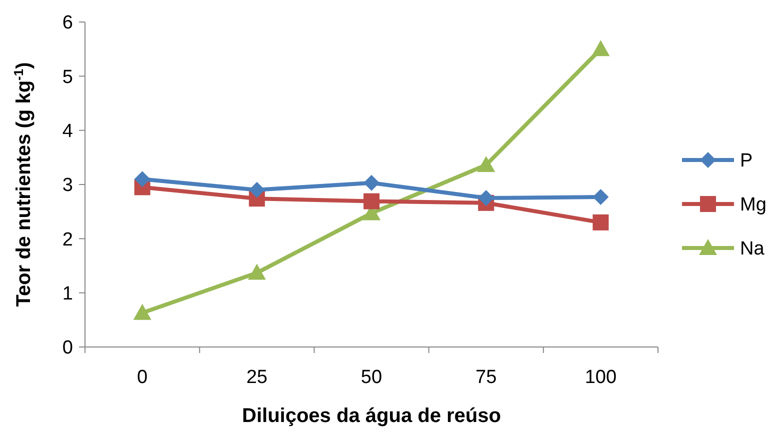 The image size is (782, 432). Describe the element at coordinates (67, 239) in the screenshot. I see `y-tick-label: 2` at that location.